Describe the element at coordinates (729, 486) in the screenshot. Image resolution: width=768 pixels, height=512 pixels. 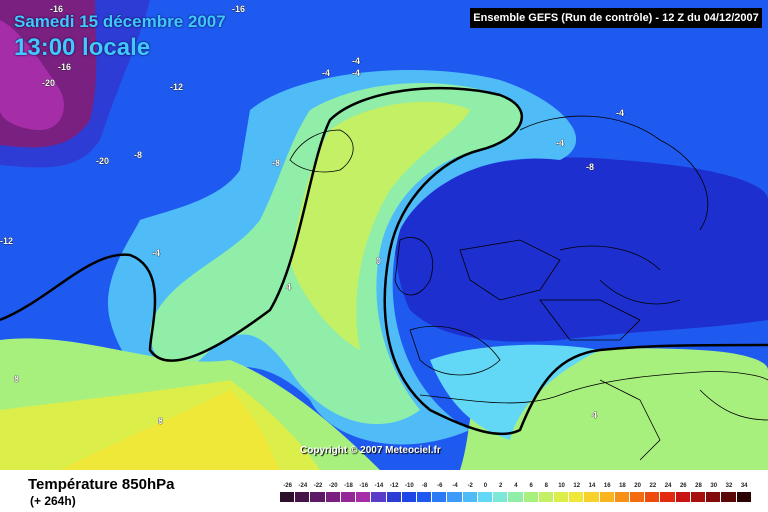
I see `scale-label: 32` at that location.